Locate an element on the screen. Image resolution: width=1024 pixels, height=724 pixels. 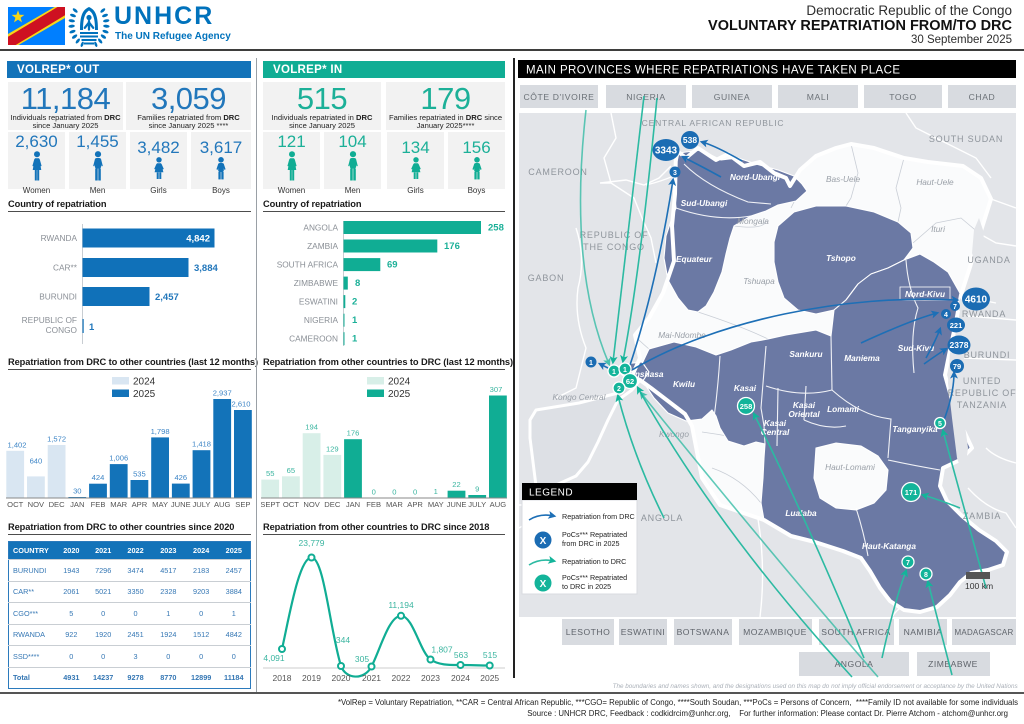
svg-text: OCT is located at coordinates (15, 504).